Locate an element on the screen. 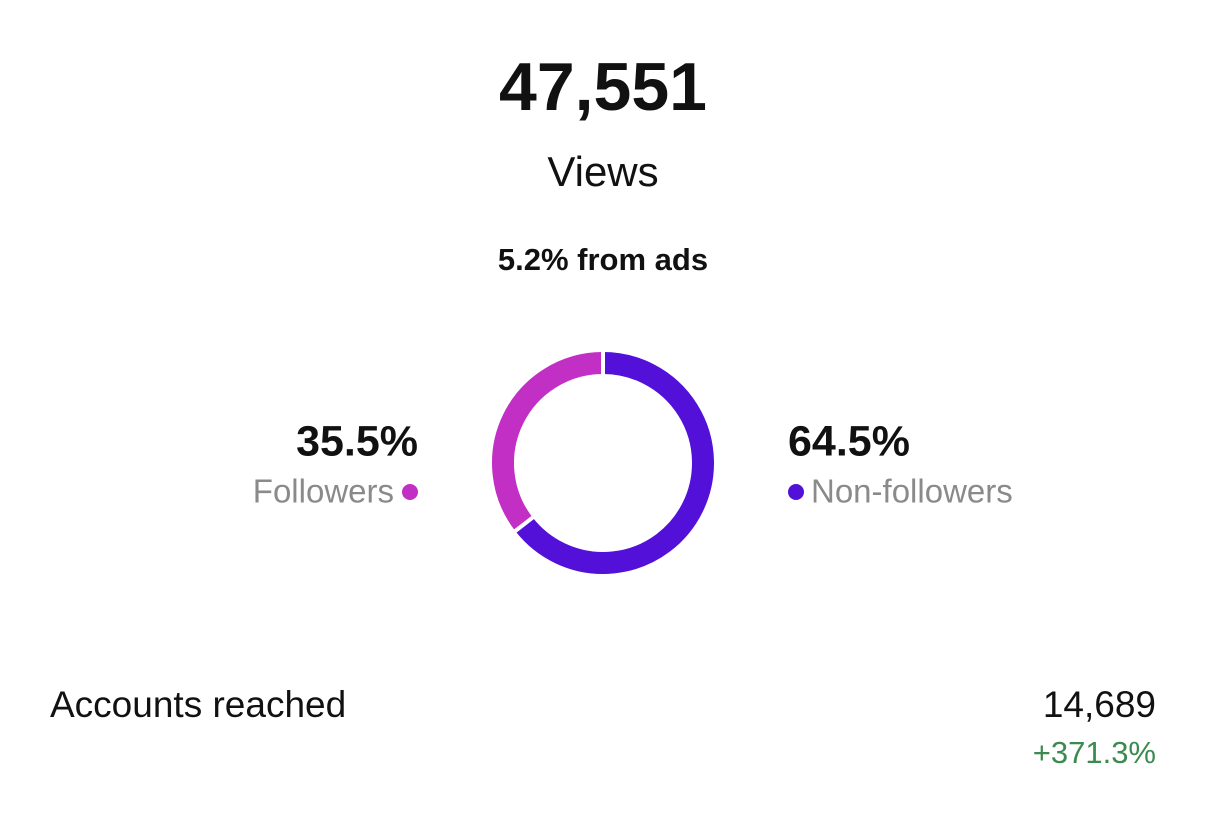 This screenshot has width=1206, height=838. segment-value: 64.5% is located at coordinates (849, 441).